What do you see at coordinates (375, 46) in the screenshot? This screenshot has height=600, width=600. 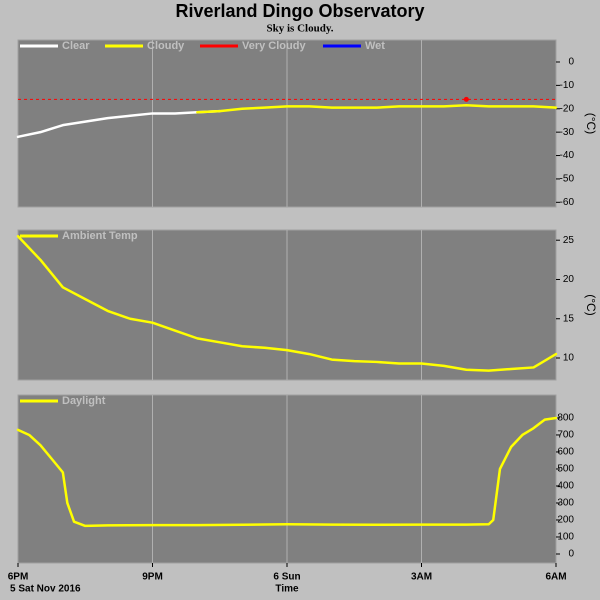 I see `legend-label: Wet` at bounding box center [375, 46].